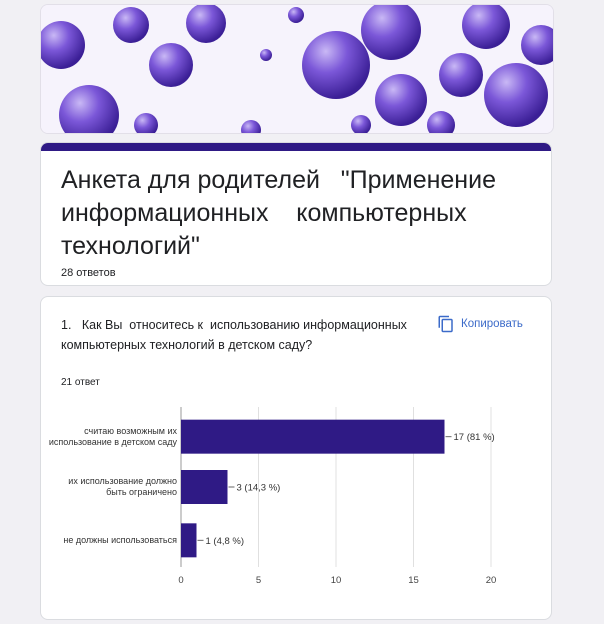  I want to click on x-tick-label: 20, so click(491, 580).